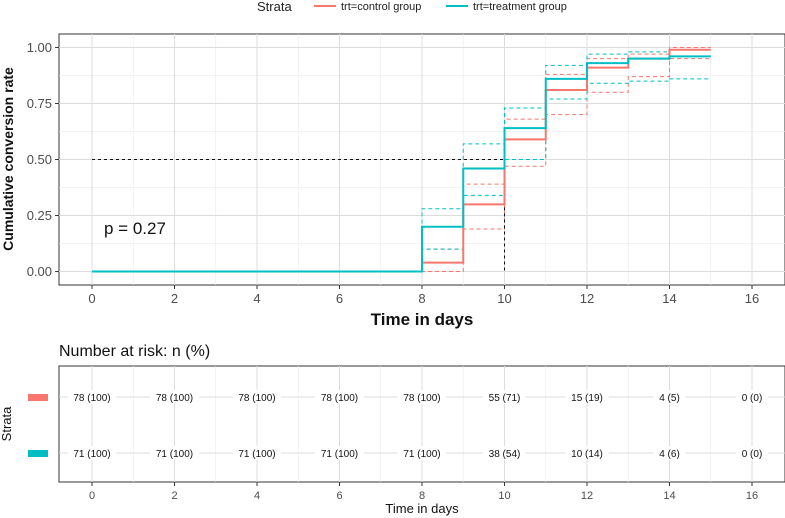 Image resolution: width=785 pixels, height=518 pixels. Describe the element at coordinates (7, 423) in the screenshot. I see `risk-y-axis-label: Strata` at that location.